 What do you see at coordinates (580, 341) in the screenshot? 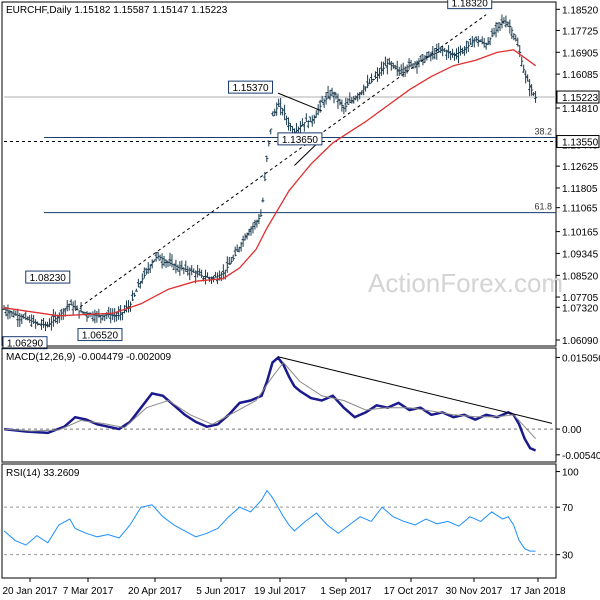
I see `price-tick-label: 1.06090` at bounding box center [580, 341].